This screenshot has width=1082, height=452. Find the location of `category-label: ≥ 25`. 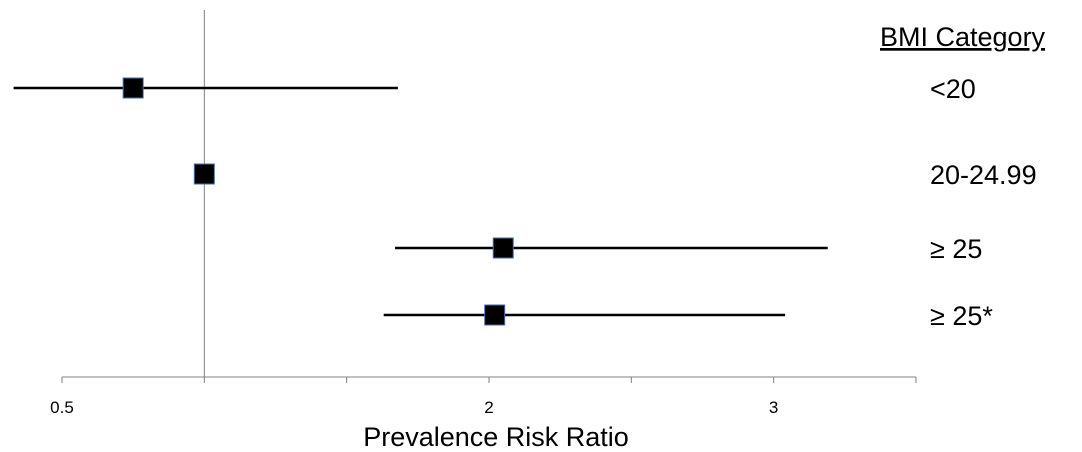

category-label: ≥ 25 is located at coordinates (956, 249).